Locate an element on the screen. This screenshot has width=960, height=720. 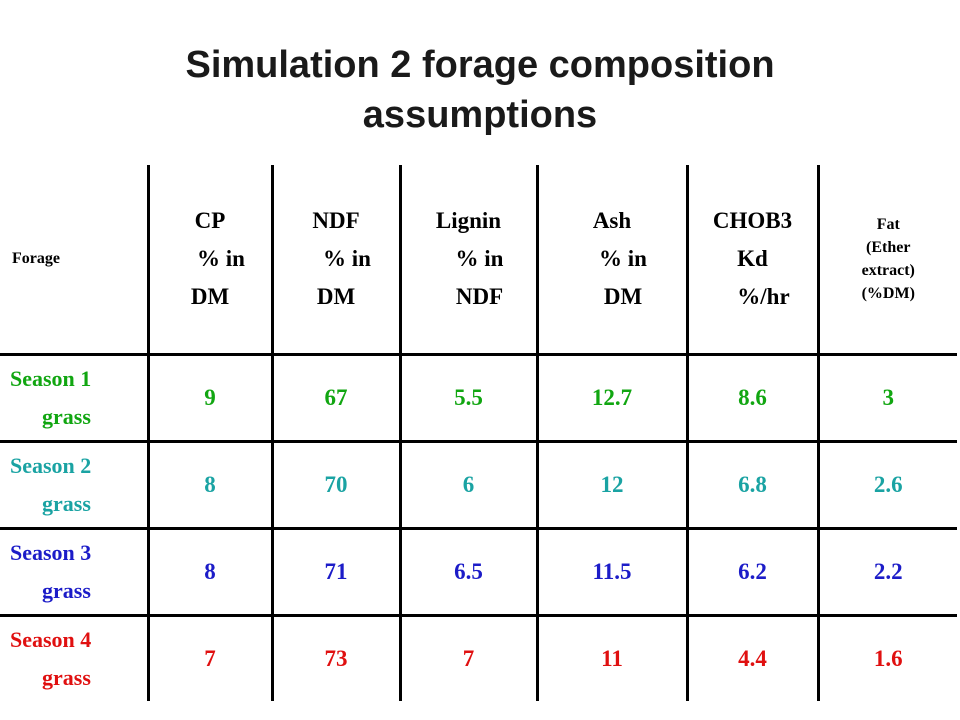
header-ndf-line-1: NDF is located at coordinates (336, 220).